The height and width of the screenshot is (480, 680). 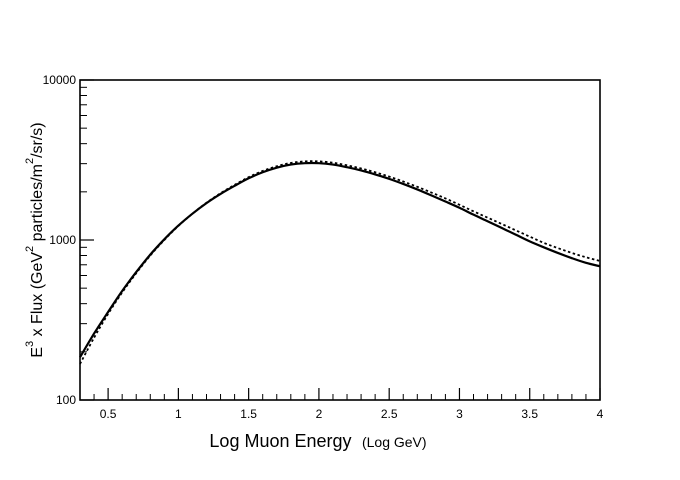 What do you see at coordinates (459, 414) in the screenshot?
I see `x-tick-label: 3` at bounding box center [459, 414].